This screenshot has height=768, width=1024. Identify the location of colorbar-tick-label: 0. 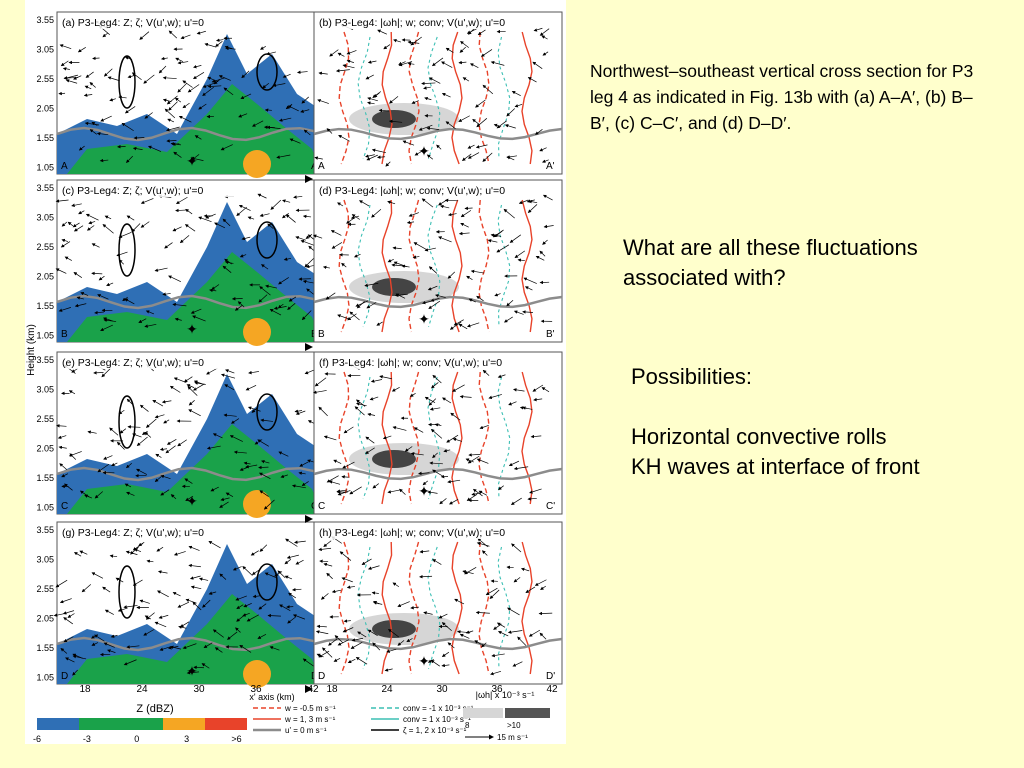
(136, 739).